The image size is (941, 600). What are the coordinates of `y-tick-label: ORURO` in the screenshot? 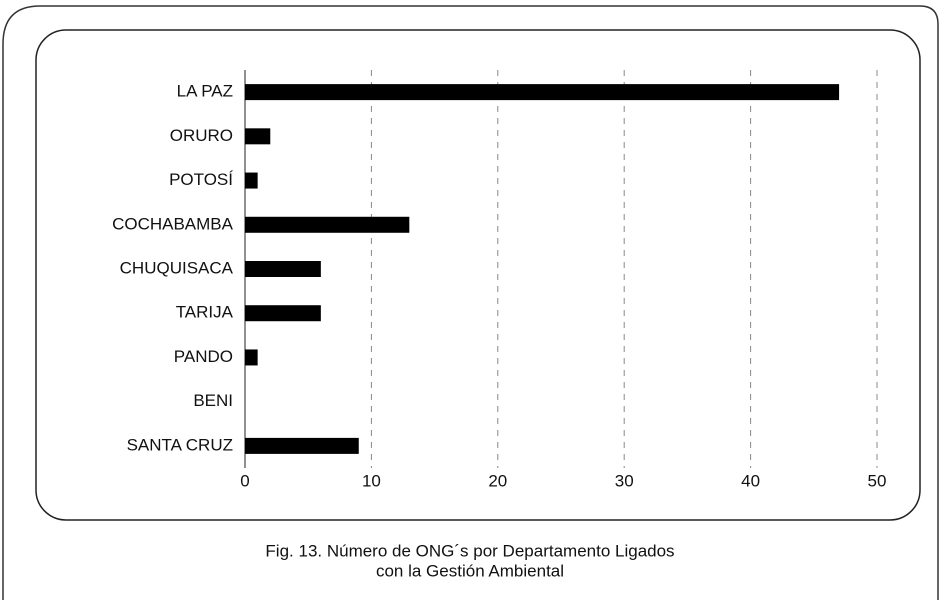 It's located at (201, 135).